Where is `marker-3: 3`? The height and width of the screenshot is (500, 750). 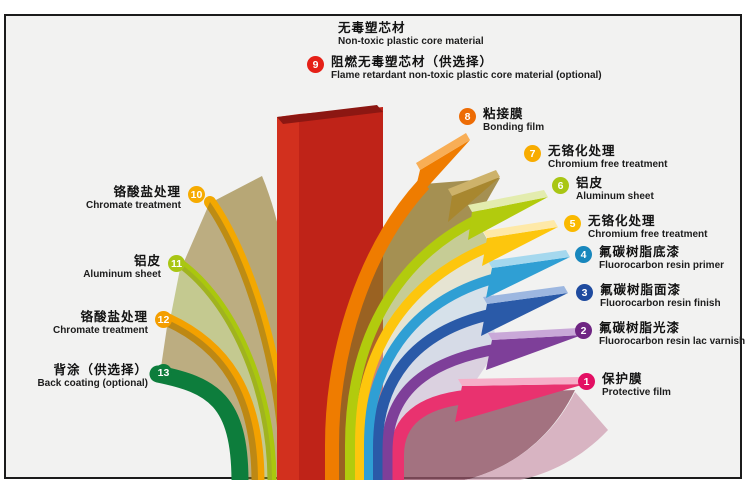
marker-3: 3 is located at coordinates (584, 292).